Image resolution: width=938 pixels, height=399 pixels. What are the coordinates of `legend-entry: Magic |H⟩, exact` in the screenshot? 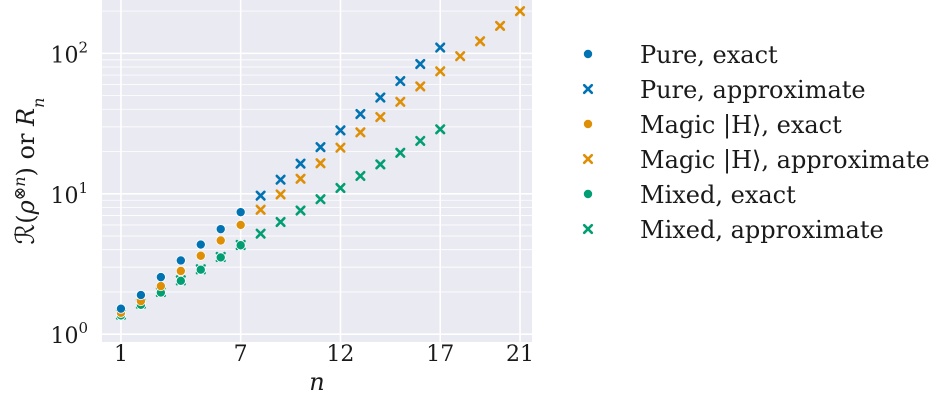 It's located at (712, 125).